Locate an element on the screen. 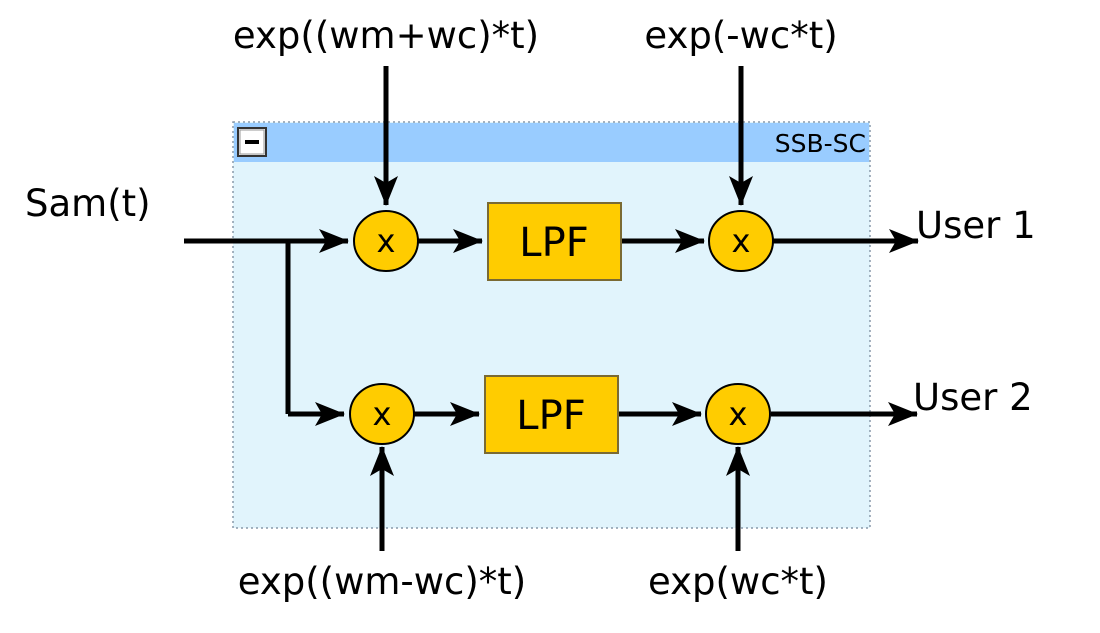 The height and width of the screenshot is (633, 1100). collapse-button is located at coordinates (252, 142).